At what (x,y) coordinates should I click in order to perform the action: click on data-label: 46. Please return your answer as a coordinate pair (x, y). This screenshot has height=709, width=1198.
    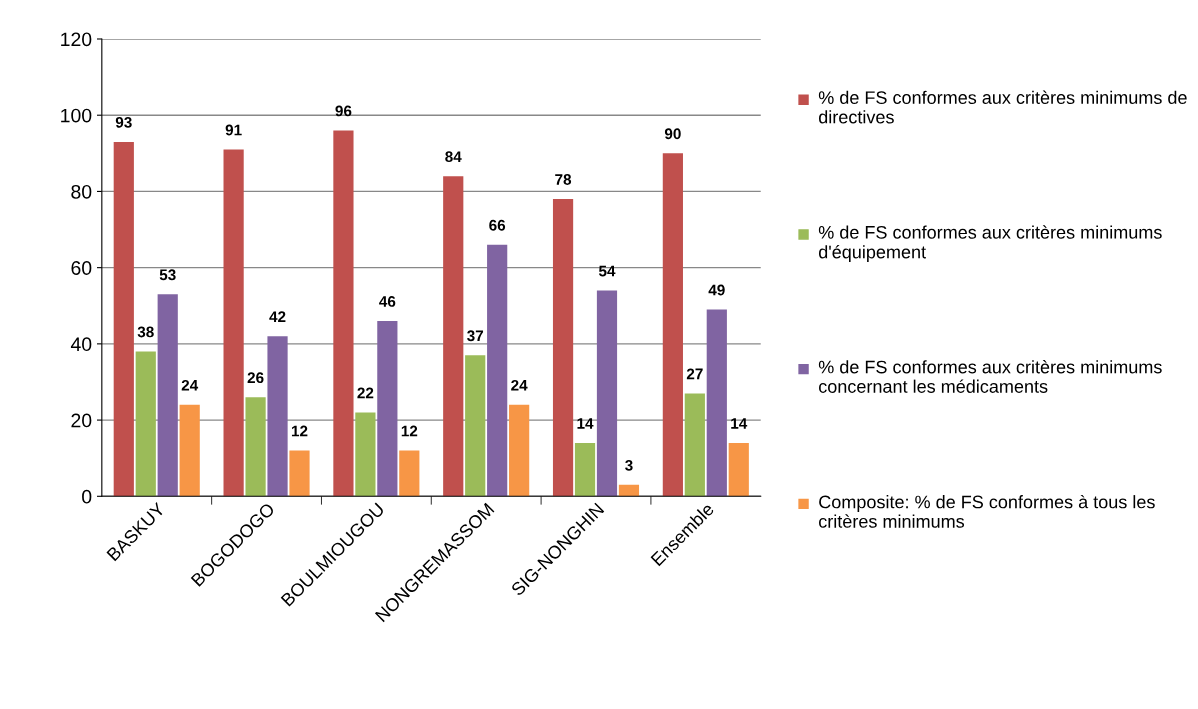
    Looking at the image, I should click on (387, 301).